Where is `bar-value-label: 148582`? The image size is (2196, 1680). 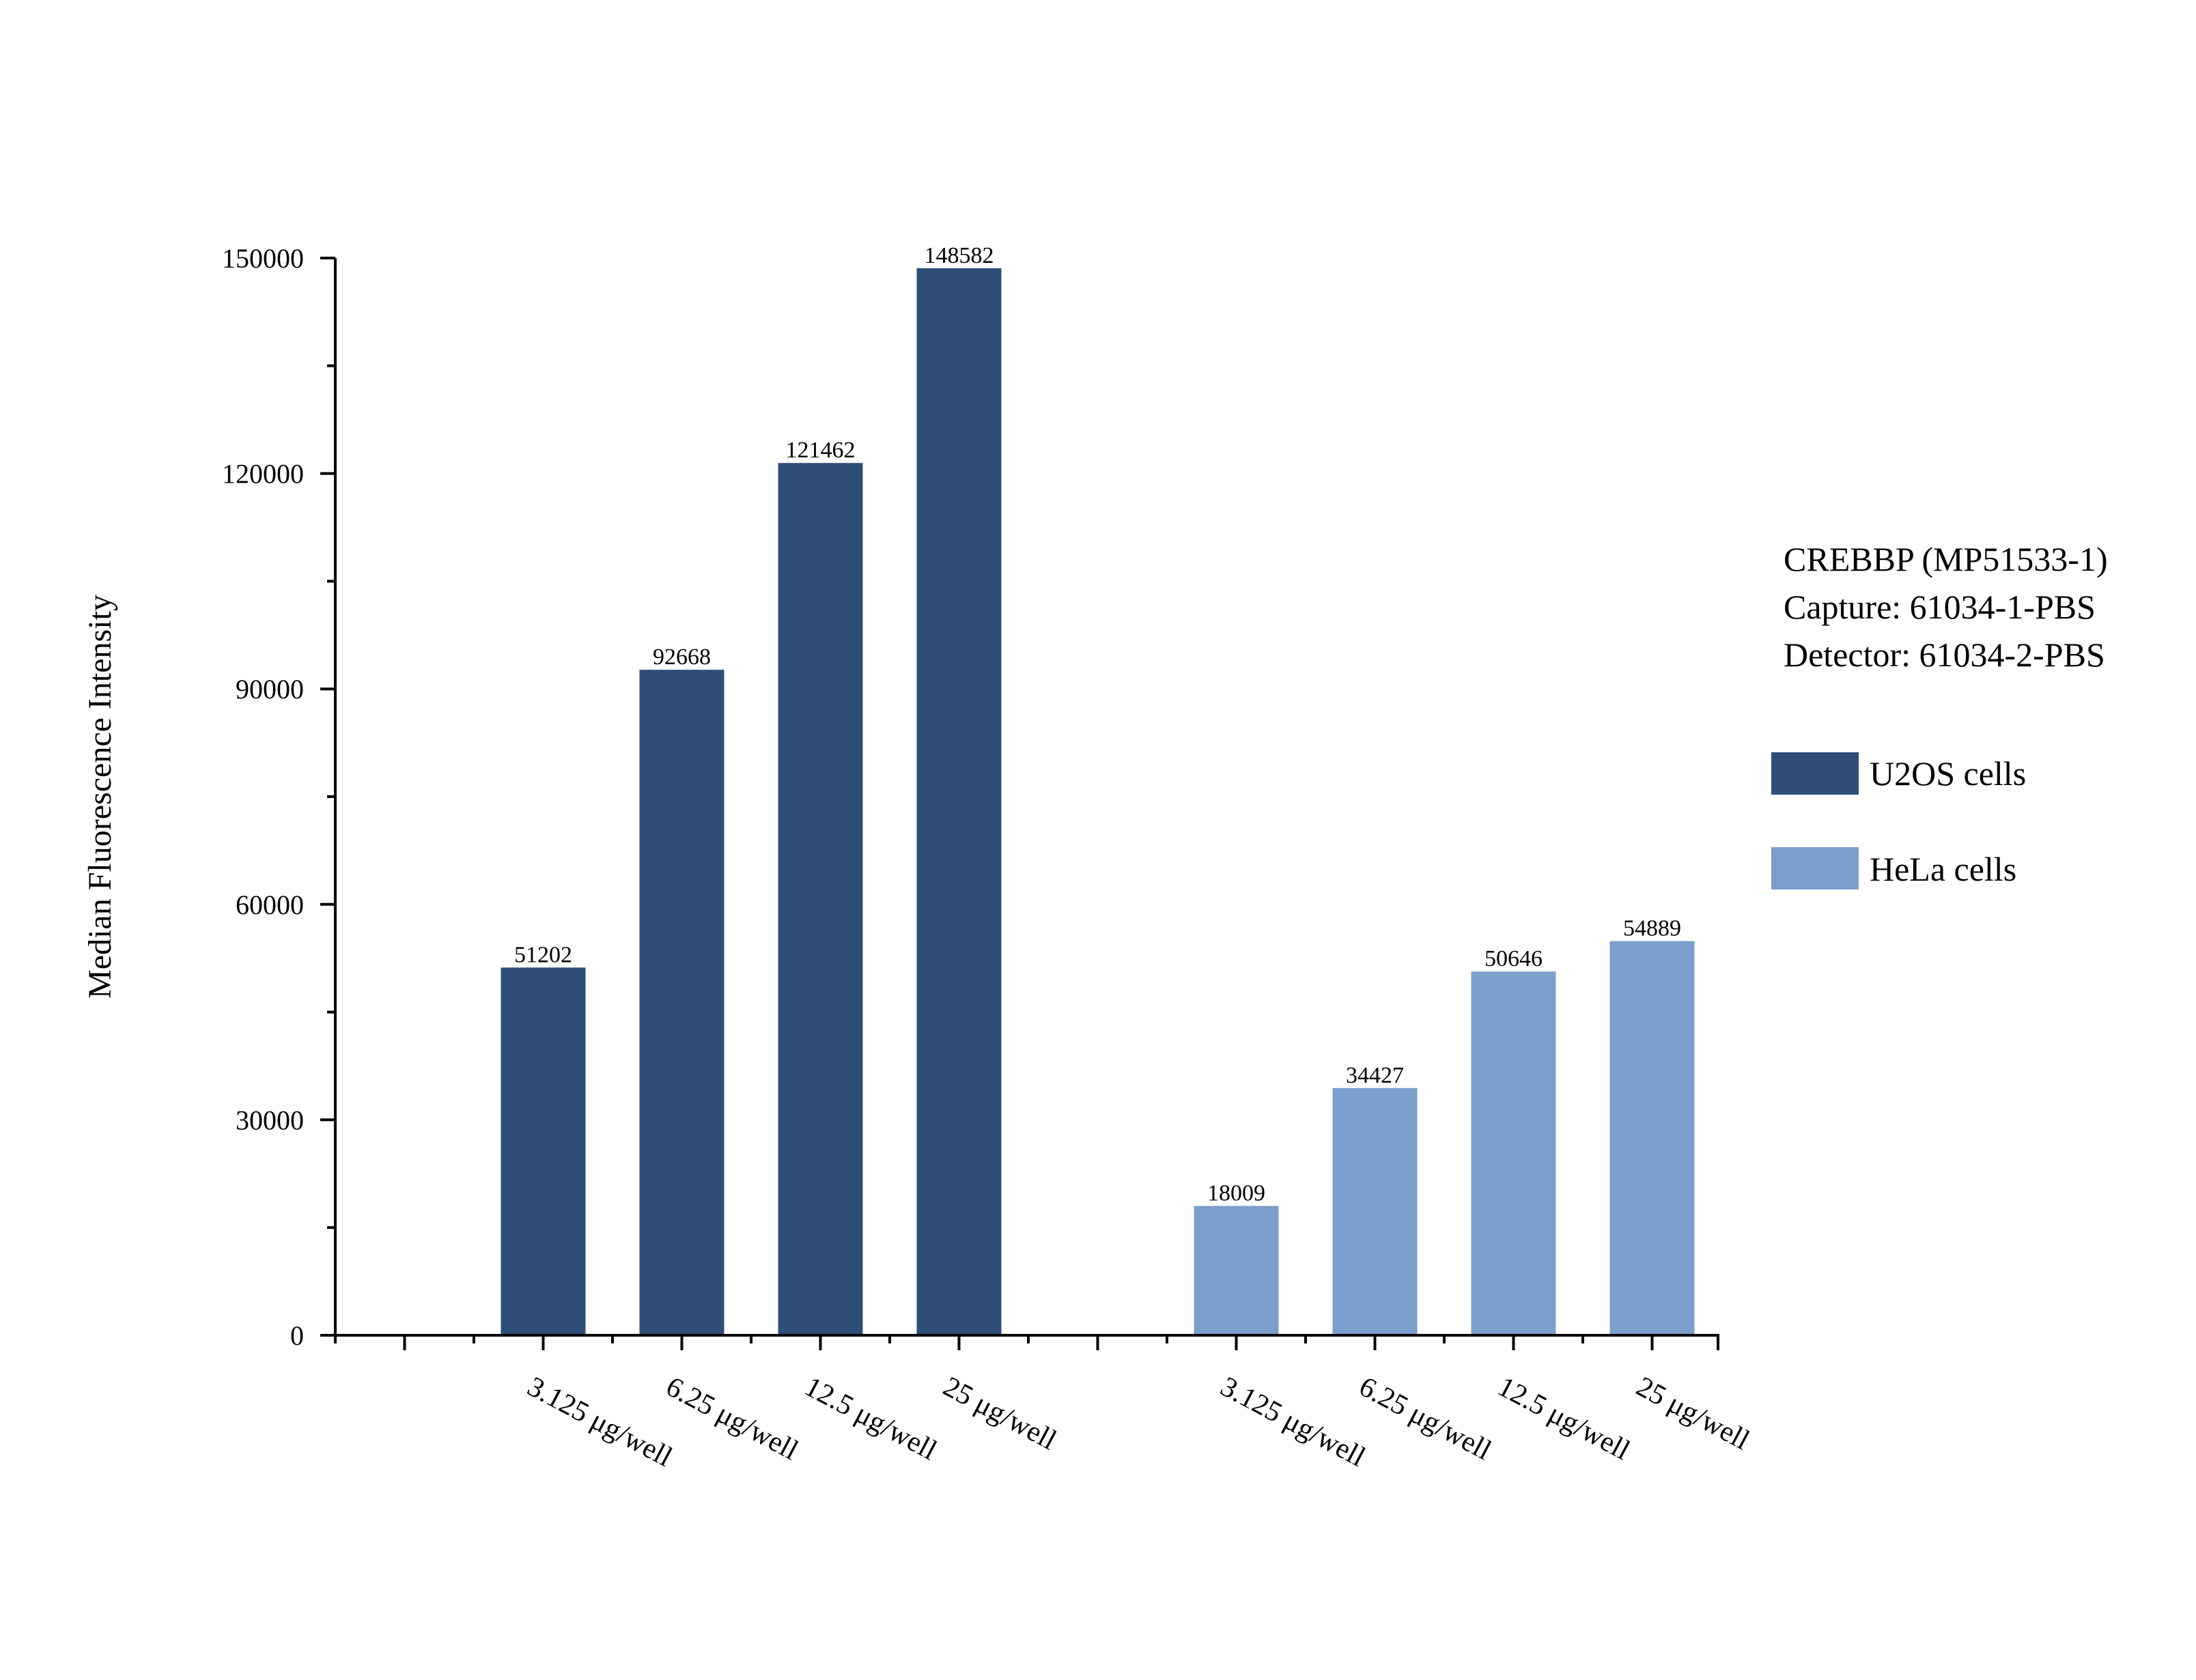
bar-value-label: 148582 is located at coordinates (960, 255).